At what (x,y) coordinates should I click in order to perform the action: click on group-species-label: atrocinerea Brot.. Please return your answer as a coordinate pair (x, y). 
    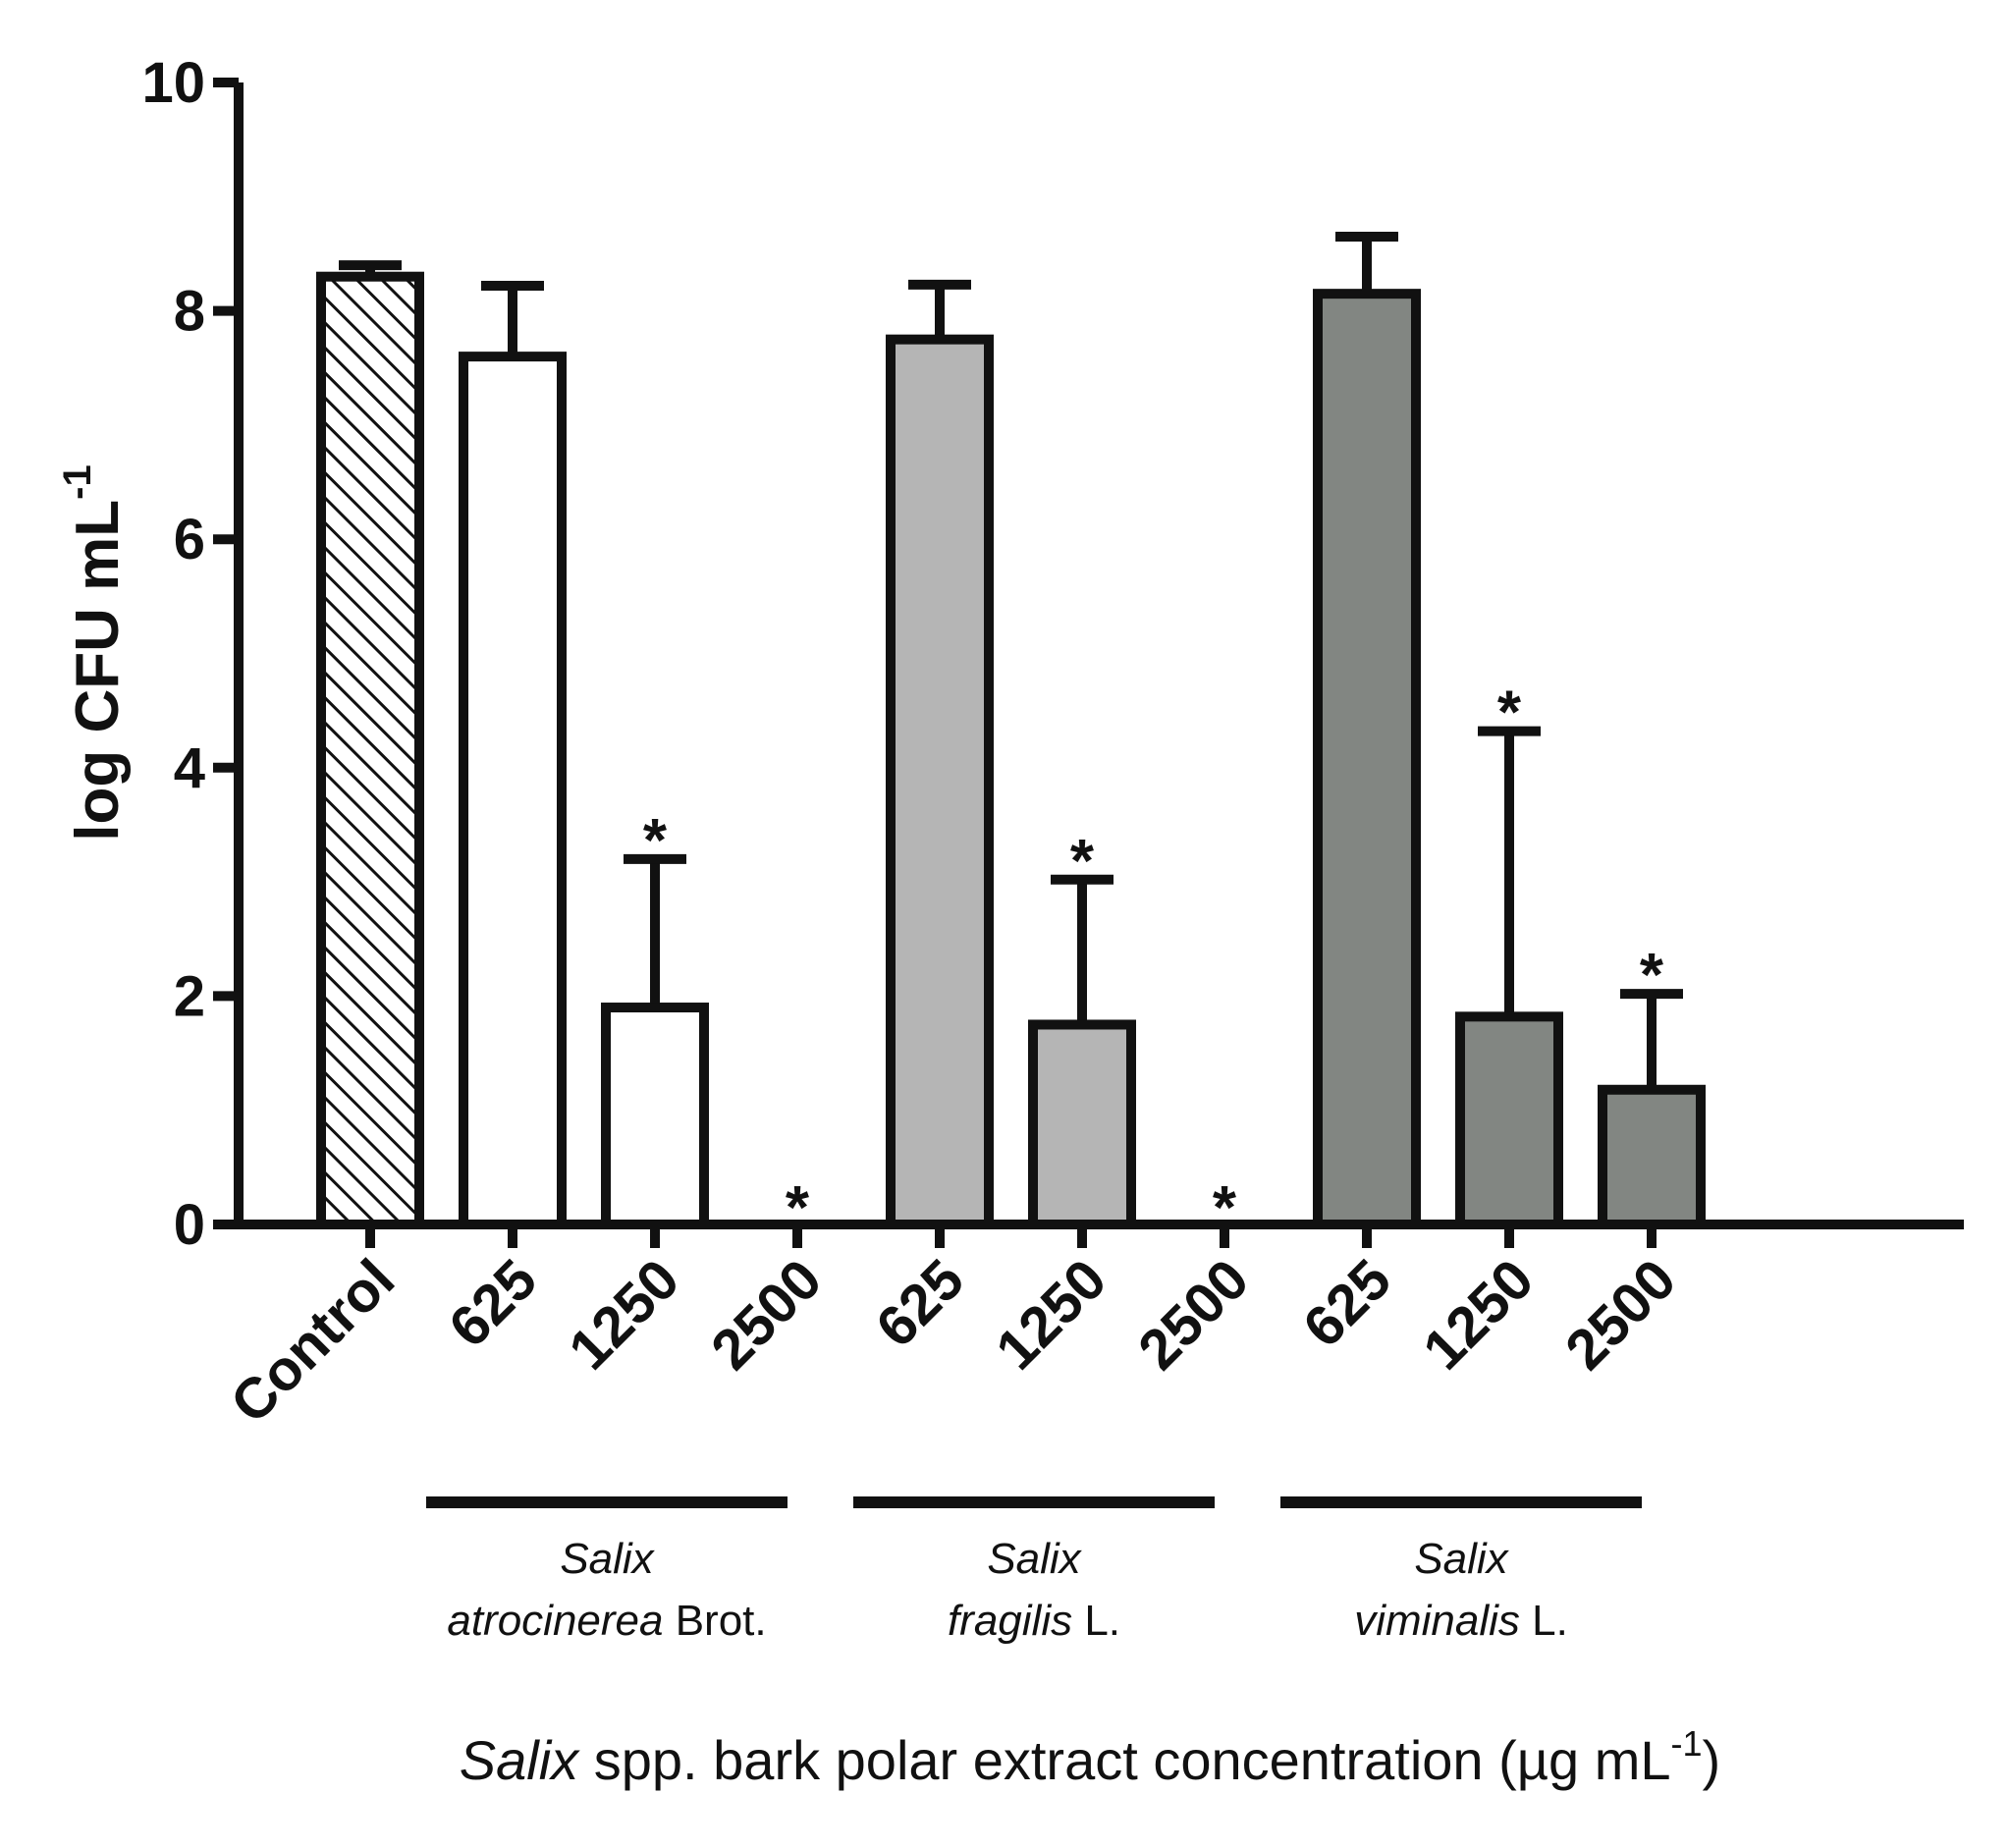
    Looking at the image, I should click on (607, 1621).